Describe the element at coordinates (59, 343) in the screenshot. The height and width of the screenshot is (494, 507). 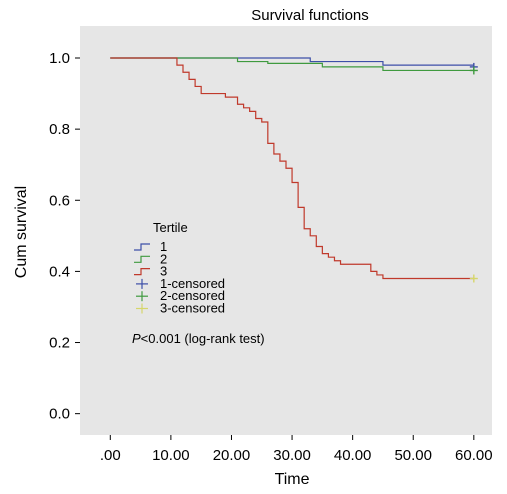
I see `y-tick-label: 0.2` at that location.